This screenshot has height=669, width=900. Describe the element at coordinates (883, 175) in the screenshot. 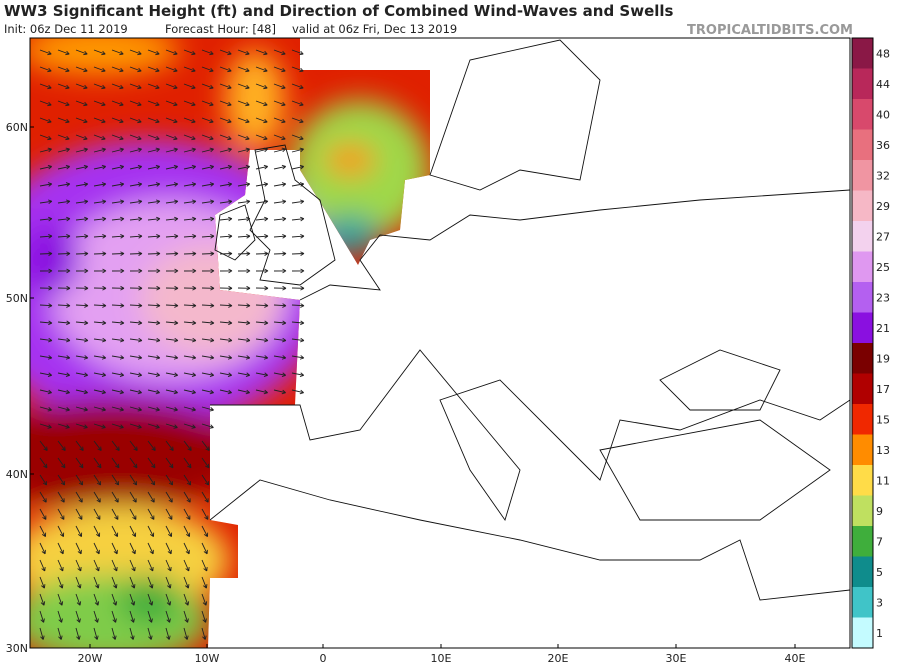

I see `colorbar-label: 32` at that location.